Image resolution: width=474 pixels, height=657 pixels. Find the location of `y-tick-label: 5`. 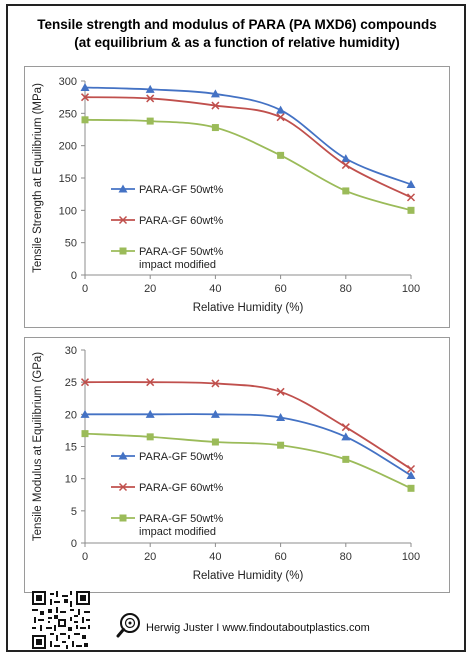

y-tick-label: 5 is located at coordinates (74, 512).